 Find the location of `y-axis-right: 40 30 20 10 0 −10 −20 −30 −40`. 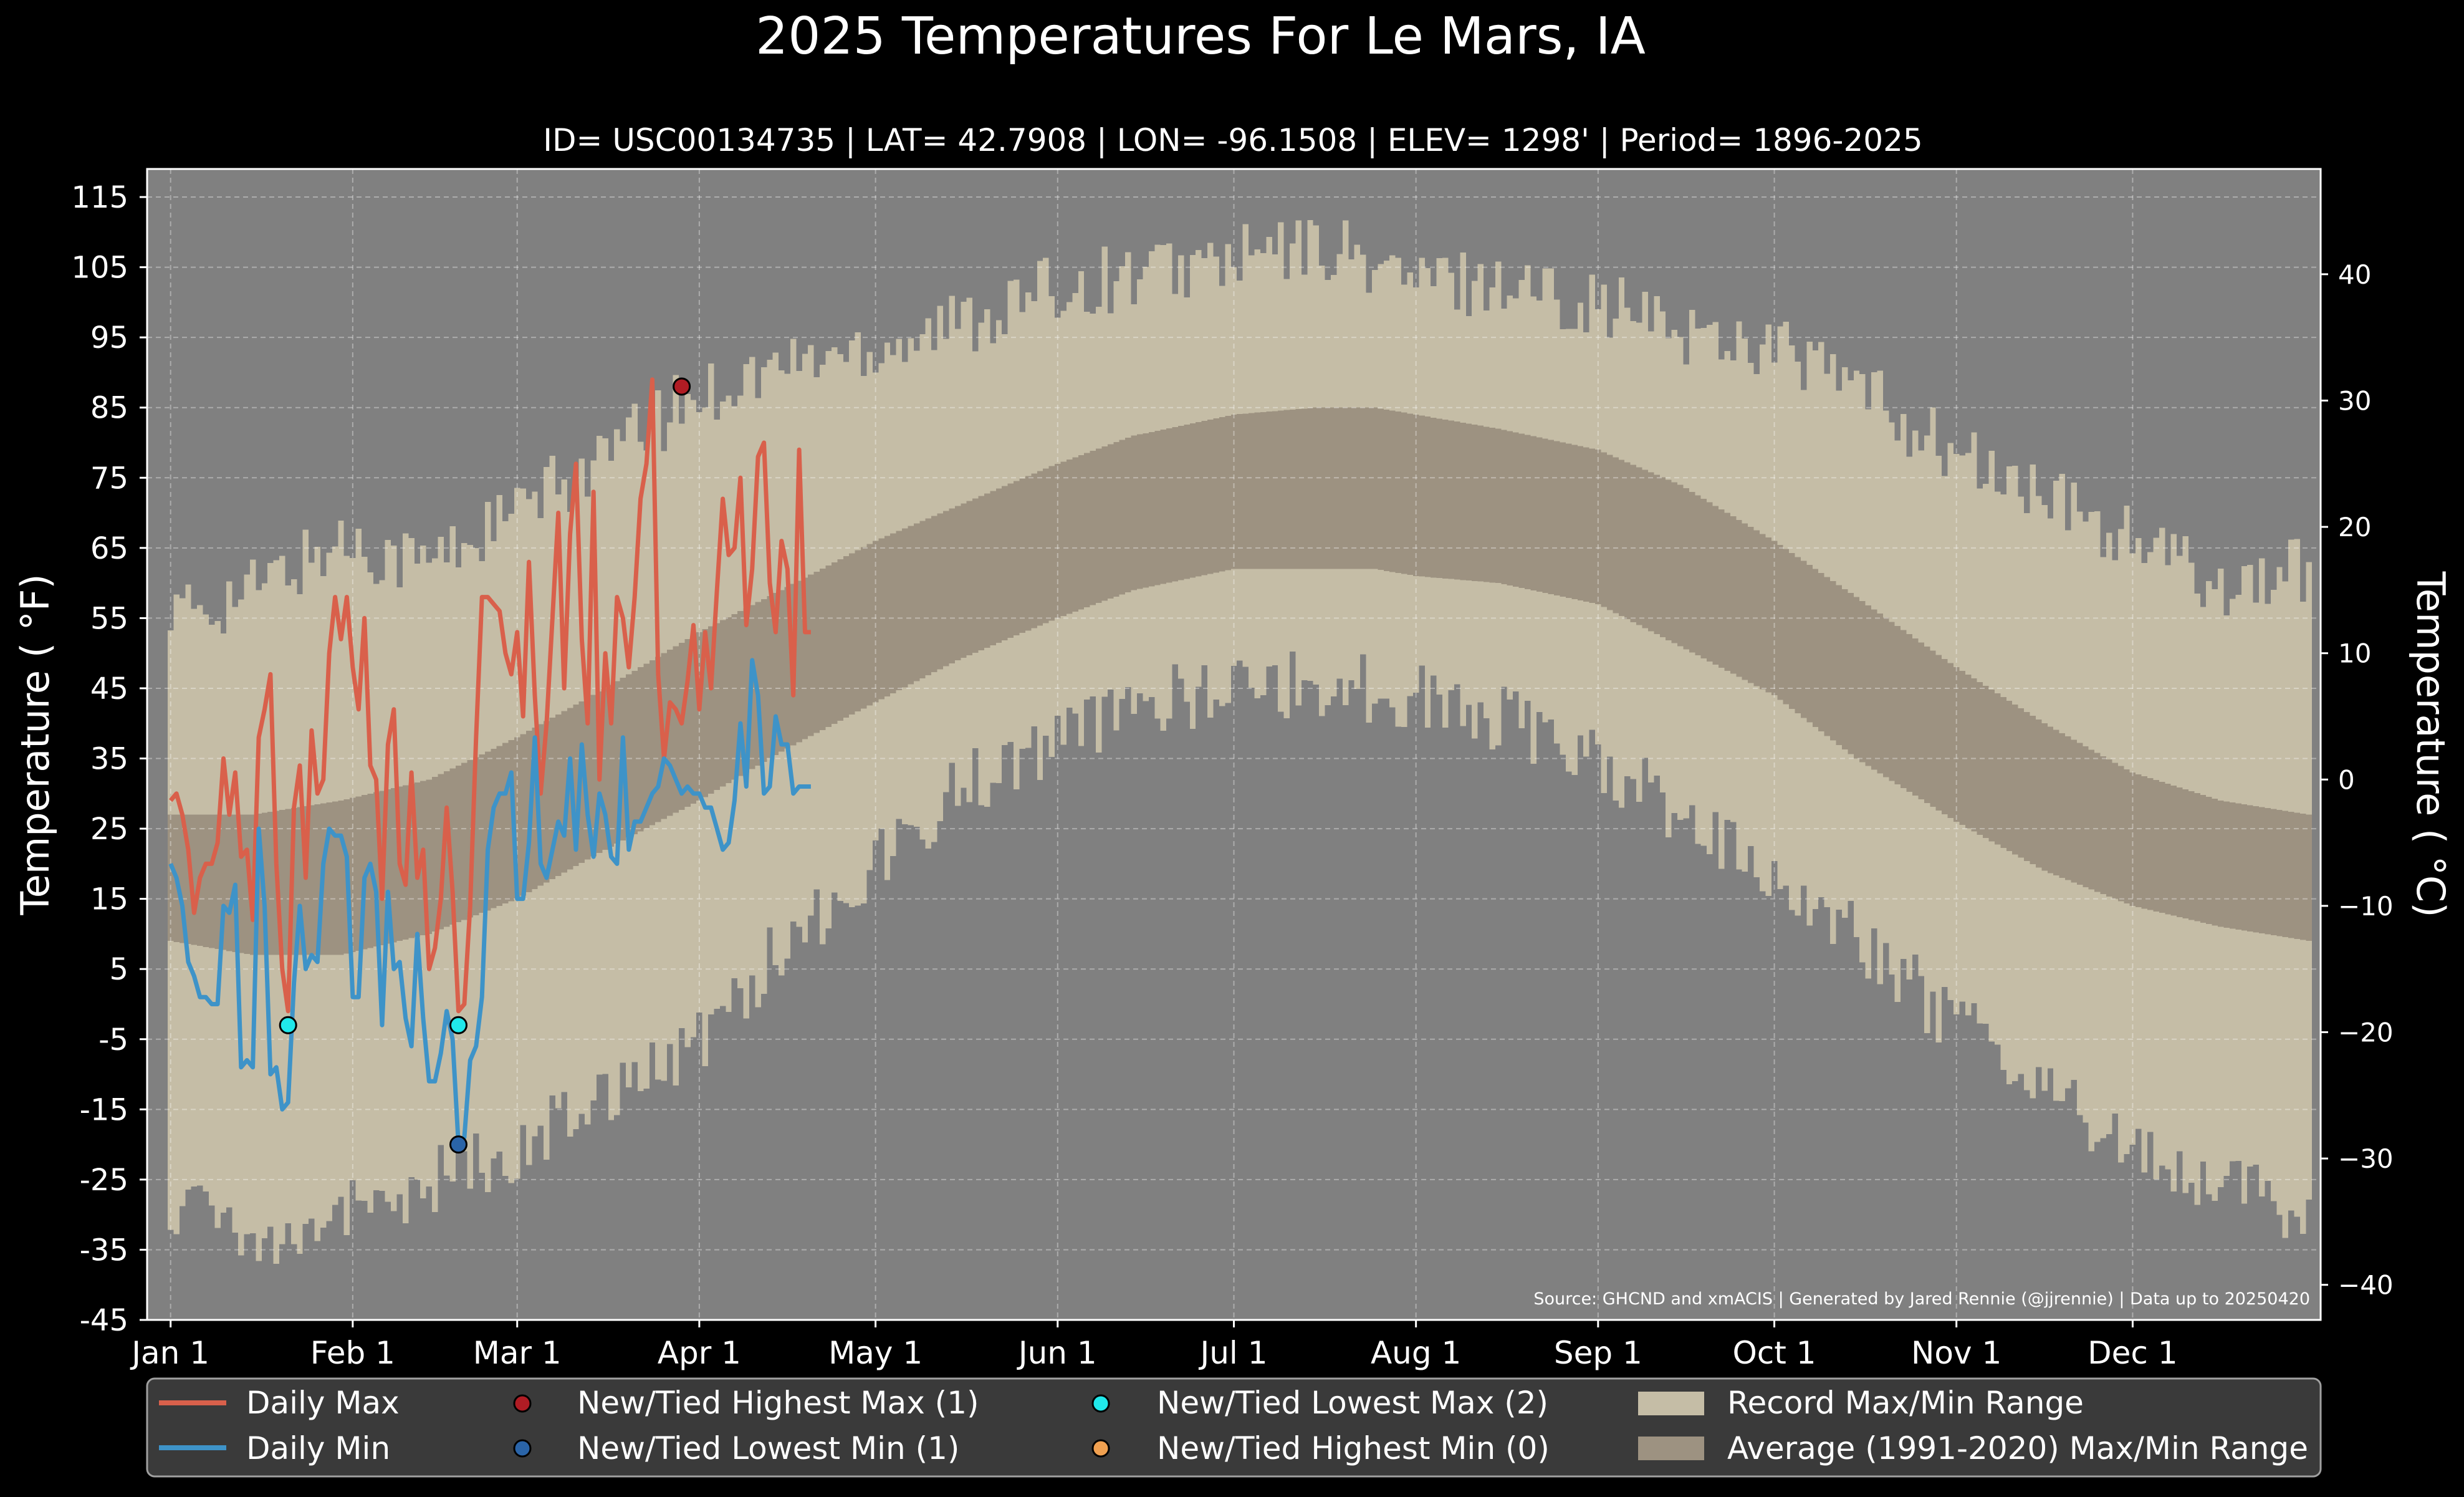

y-axis-right: 40 30 20 10 0 −10 −20 −30 −40 is located at coordinates (2357, 780).